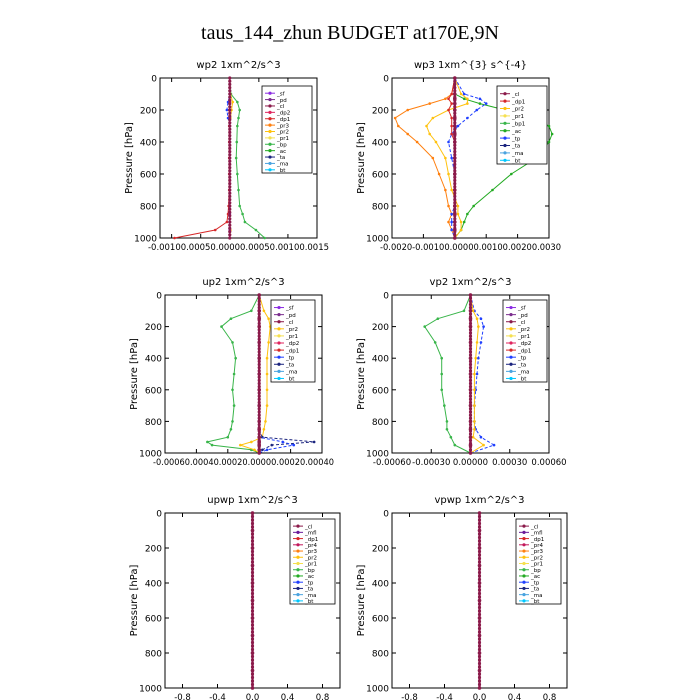  What do you see at coordinates (470, 65) in the screenshot?
I see `panel-title: wp3 1xm^{3} s^{-4}` at bounding box center [470, 65].